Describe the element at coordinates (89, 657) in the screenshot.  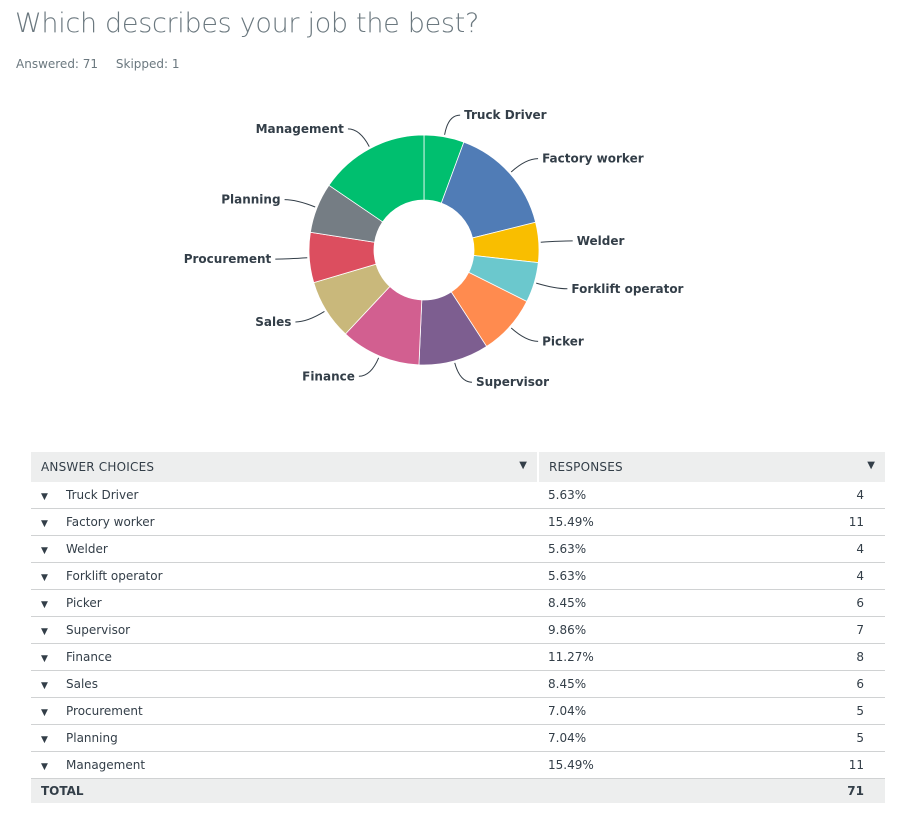
I see `answer-choice-label: Finance` at that location.